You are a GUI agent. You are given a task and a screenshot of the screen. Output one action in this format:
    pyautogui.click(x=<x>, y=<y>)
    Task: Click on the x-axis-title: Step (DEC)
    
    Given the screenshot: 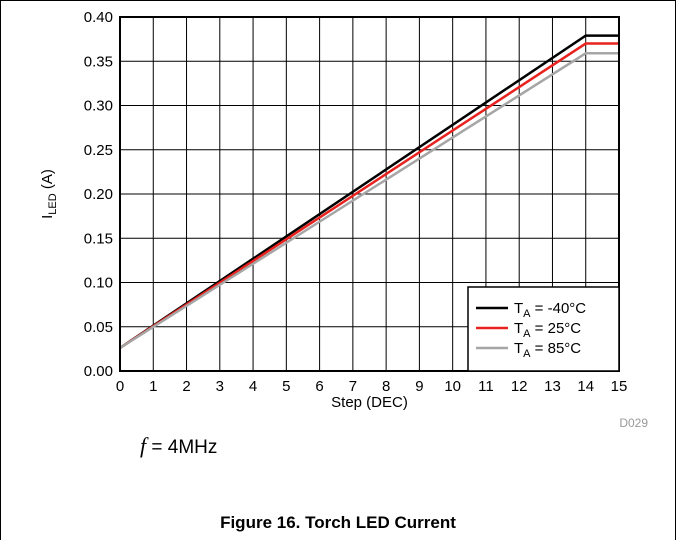 What is the action you would take?
    pyautogui.click(x=369, y=402)
    